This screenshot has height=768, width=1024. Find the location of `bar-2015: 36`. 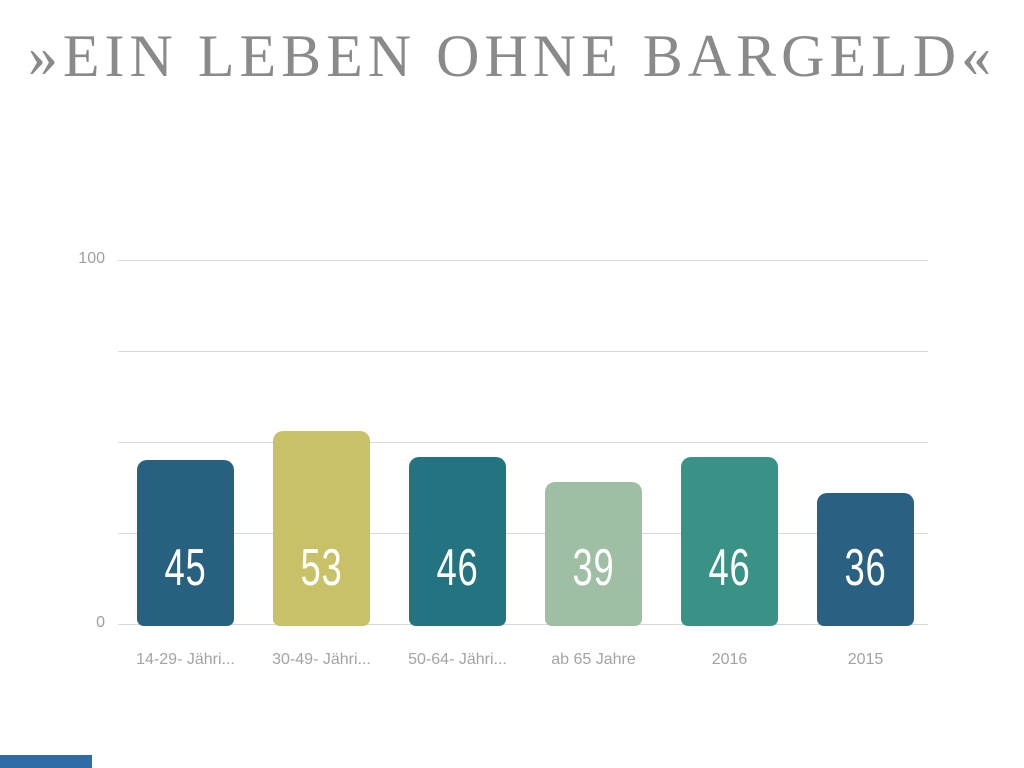

bar-2015: 36 is located at coordinates (865, 559).